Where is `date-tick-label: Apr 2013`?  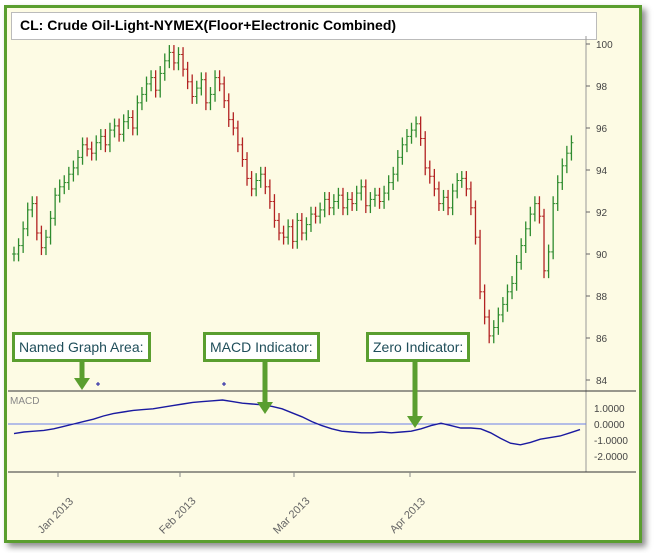 date-tick-label: Apr 2013 is located at coordinates (408, 516).